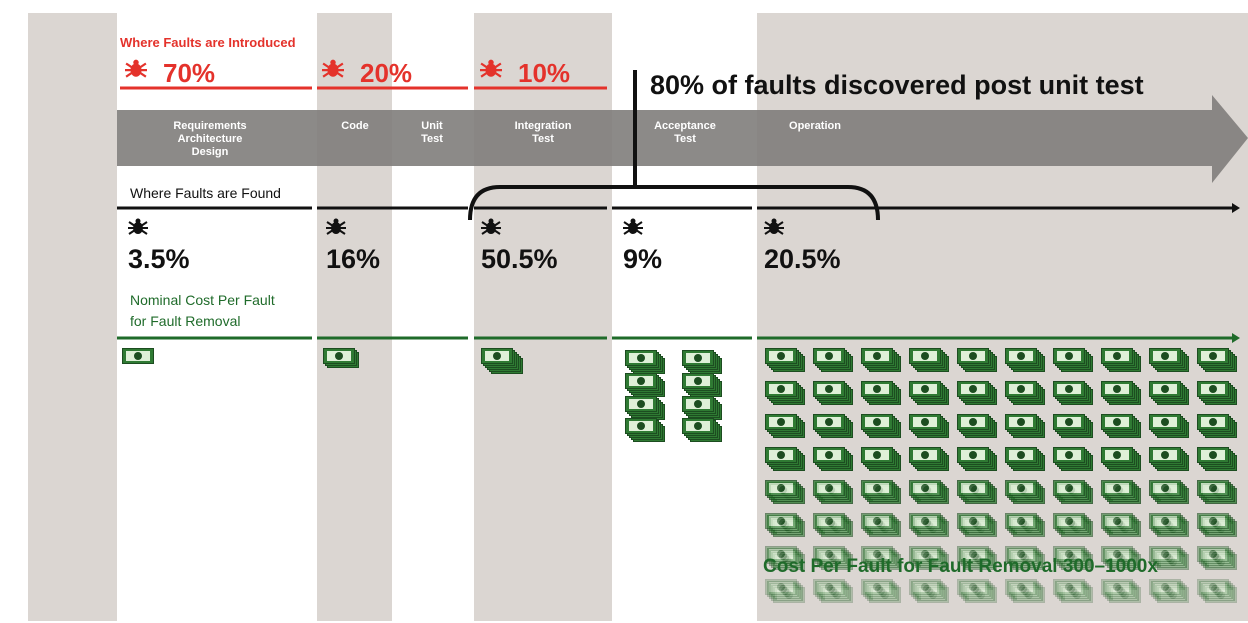 The width and height of the screenshot is (1248, 623). I want to click on phase-label: Unit, so click(432, 126).